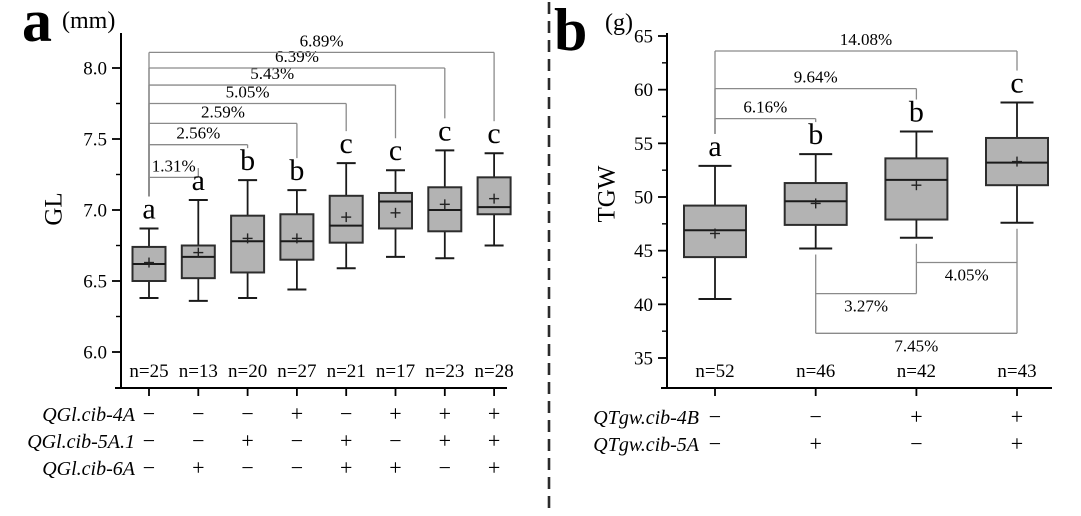 The height and width of the screenshot is (516, 1081). Describe the element at coordinates (247, 440) in the screenshot. I see `panel-a-genotype-mark-QGl.cib-5A.1-3: +` at that location.